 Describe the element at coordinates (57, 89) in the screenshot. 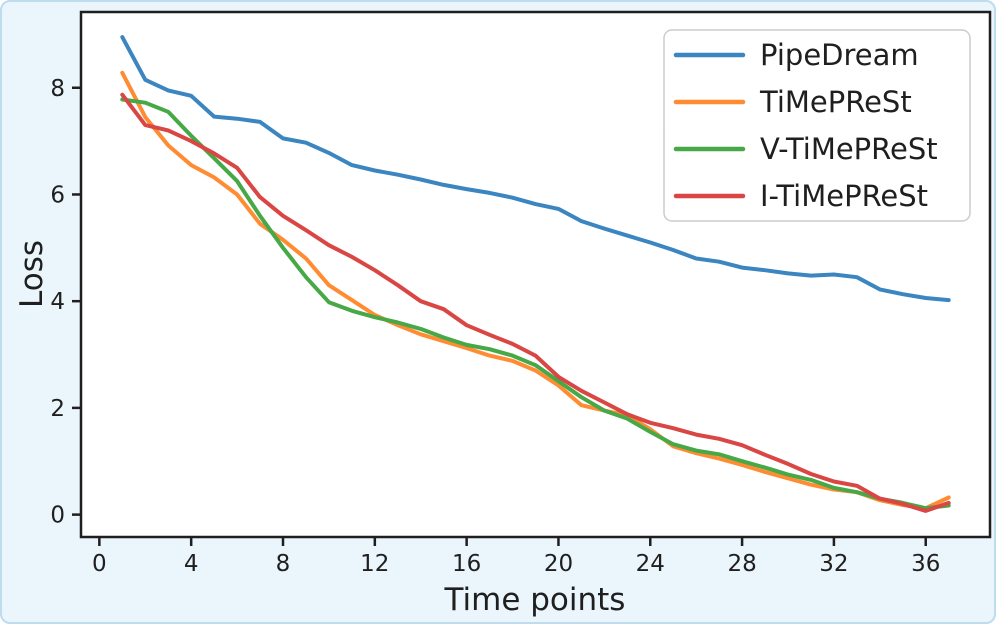

I see `y-tick-label-8: 8` at that location.